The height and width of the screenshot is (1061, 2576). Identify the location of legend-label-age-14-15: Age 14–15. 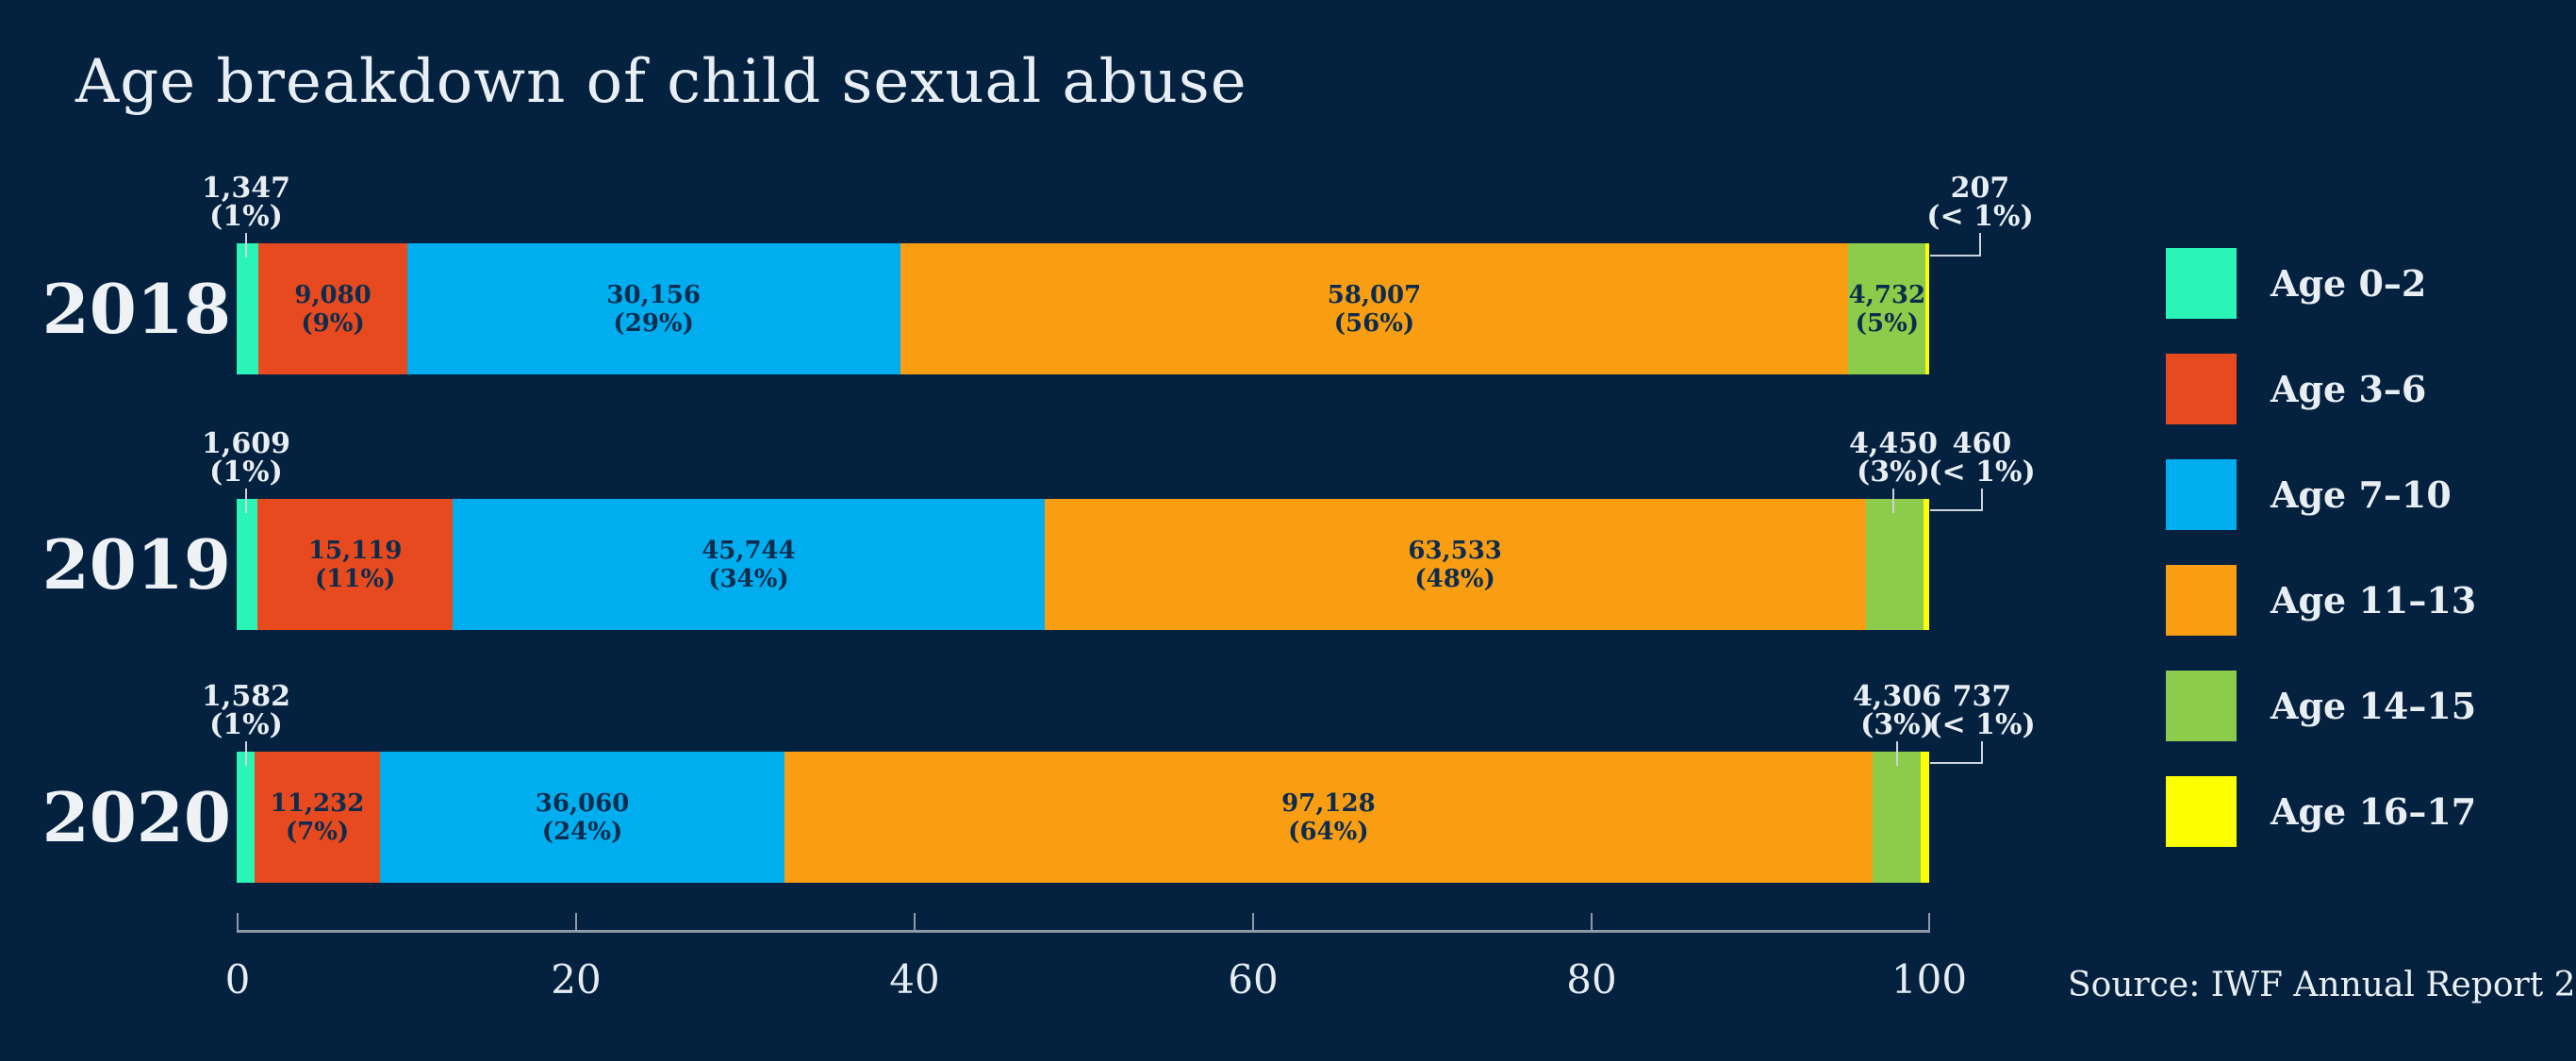
(2374, 706).